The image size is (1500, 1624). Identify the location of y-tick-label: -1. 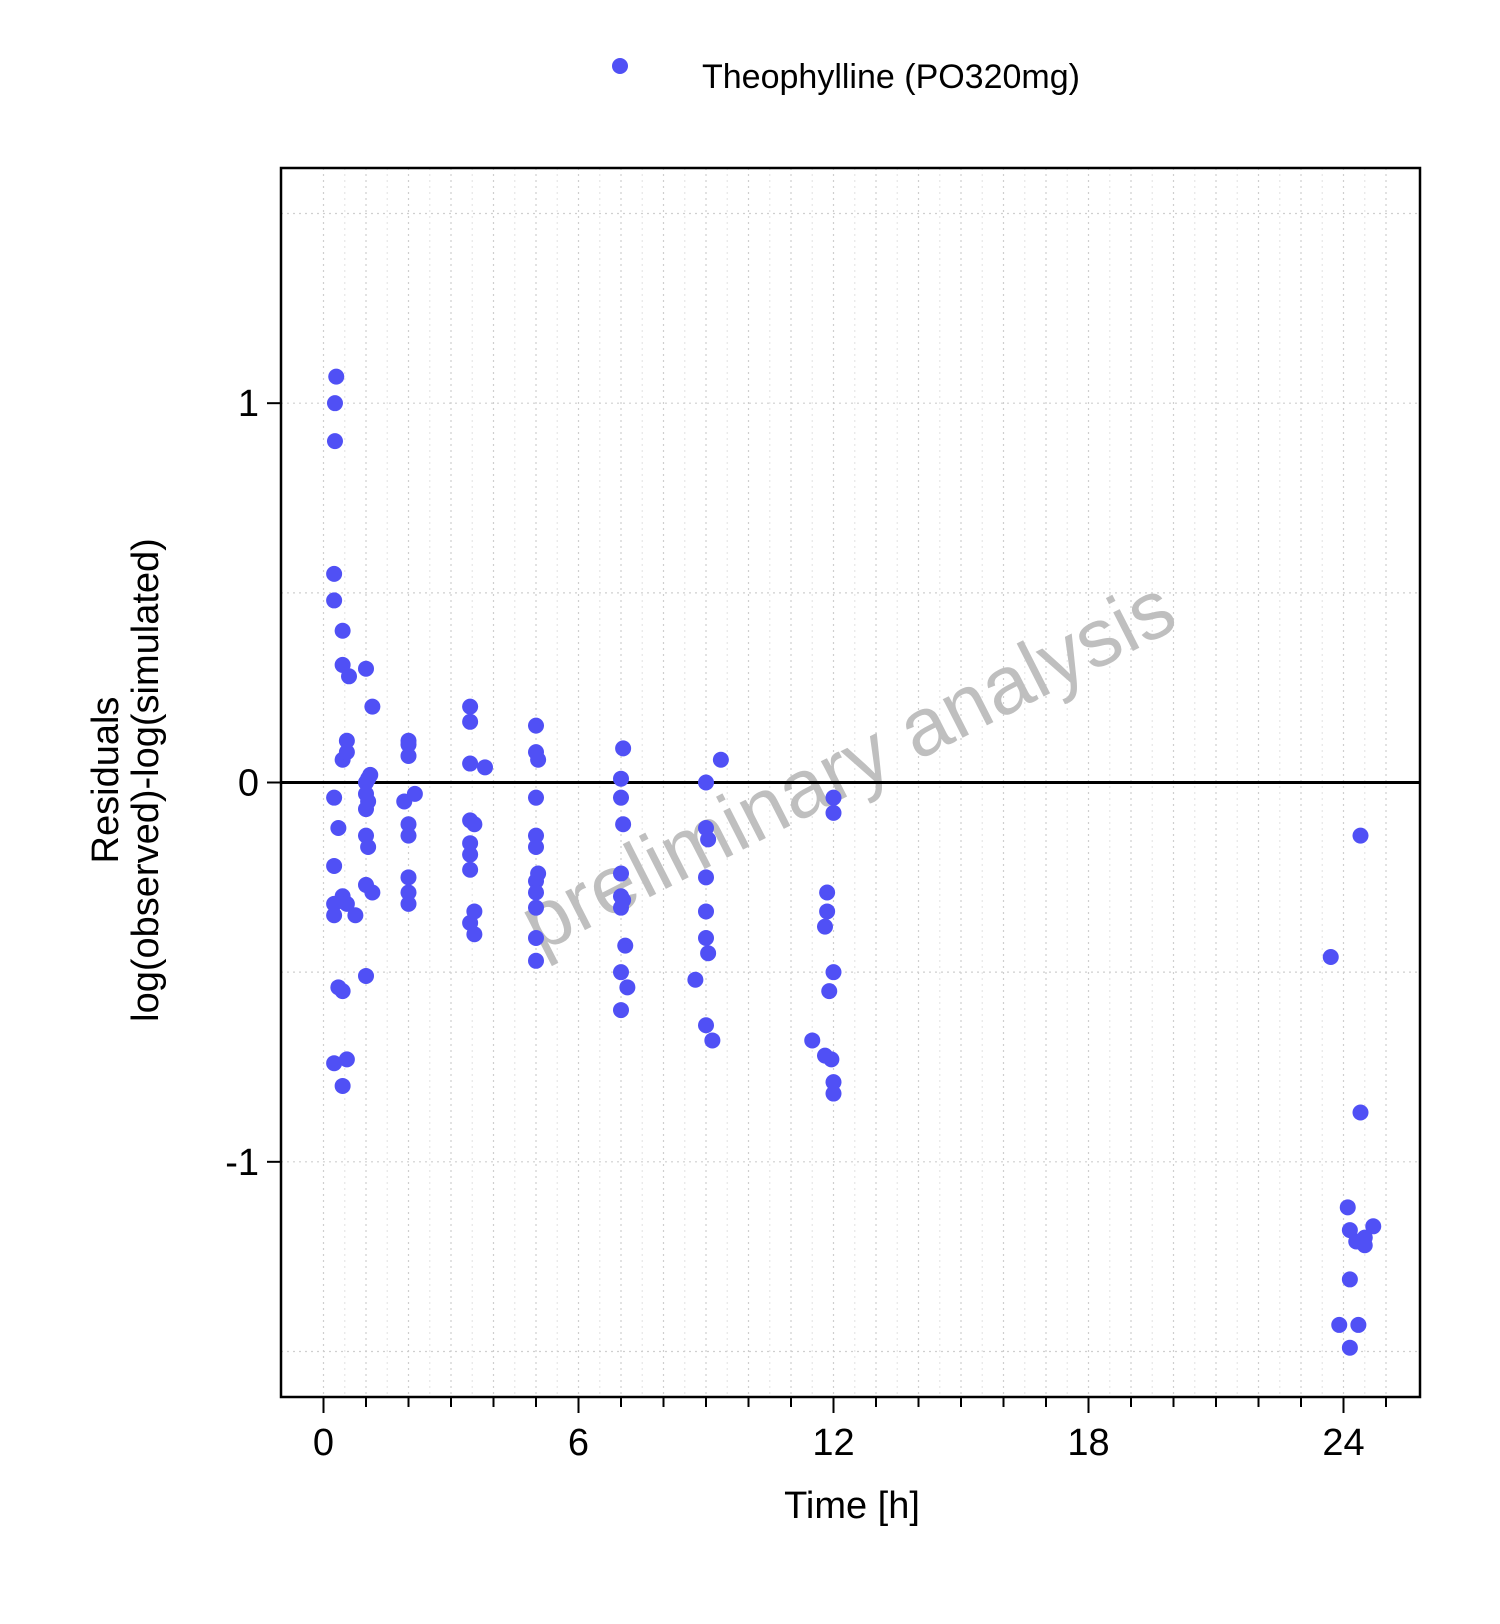
(242, 1163).